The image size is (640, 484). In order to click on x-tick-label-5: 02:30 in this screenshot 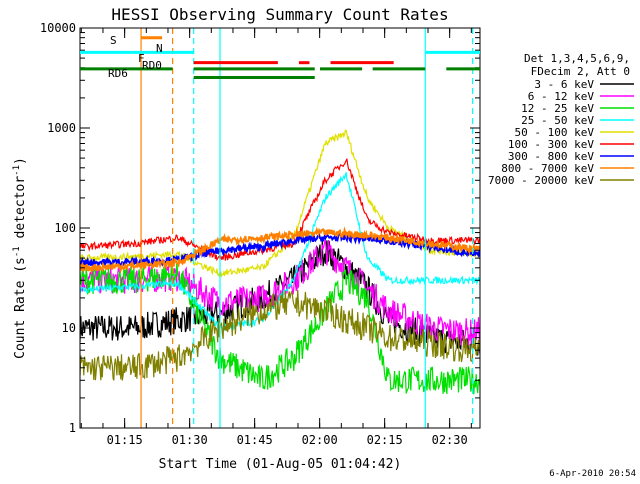, I will do `click(450, 440)`.